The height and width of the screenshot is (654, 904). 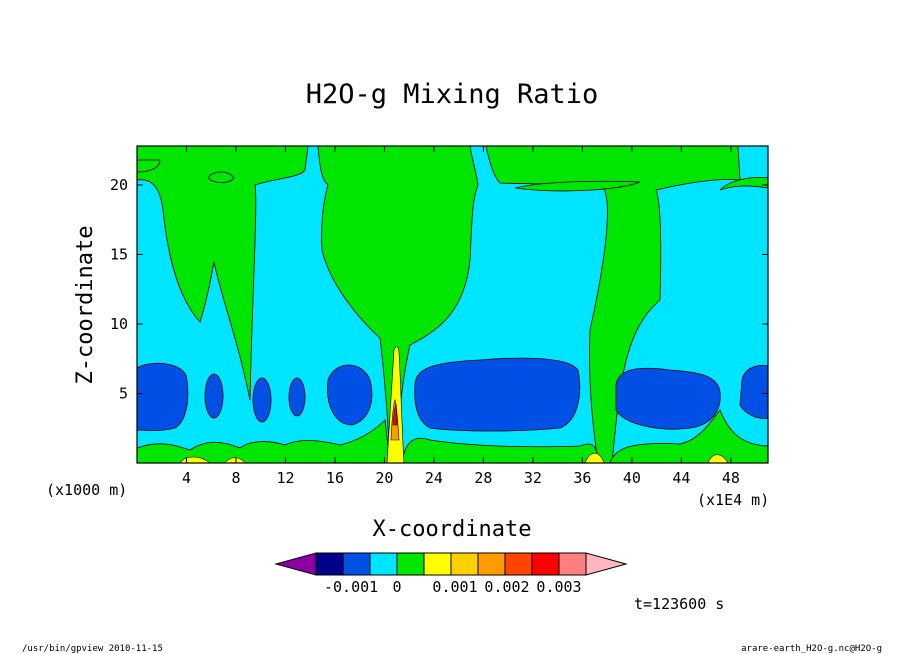 What do you see at coordinates (434, 478) in the screenshot?
I see `x-tick-label: 24` at bounding box center [434, 478].